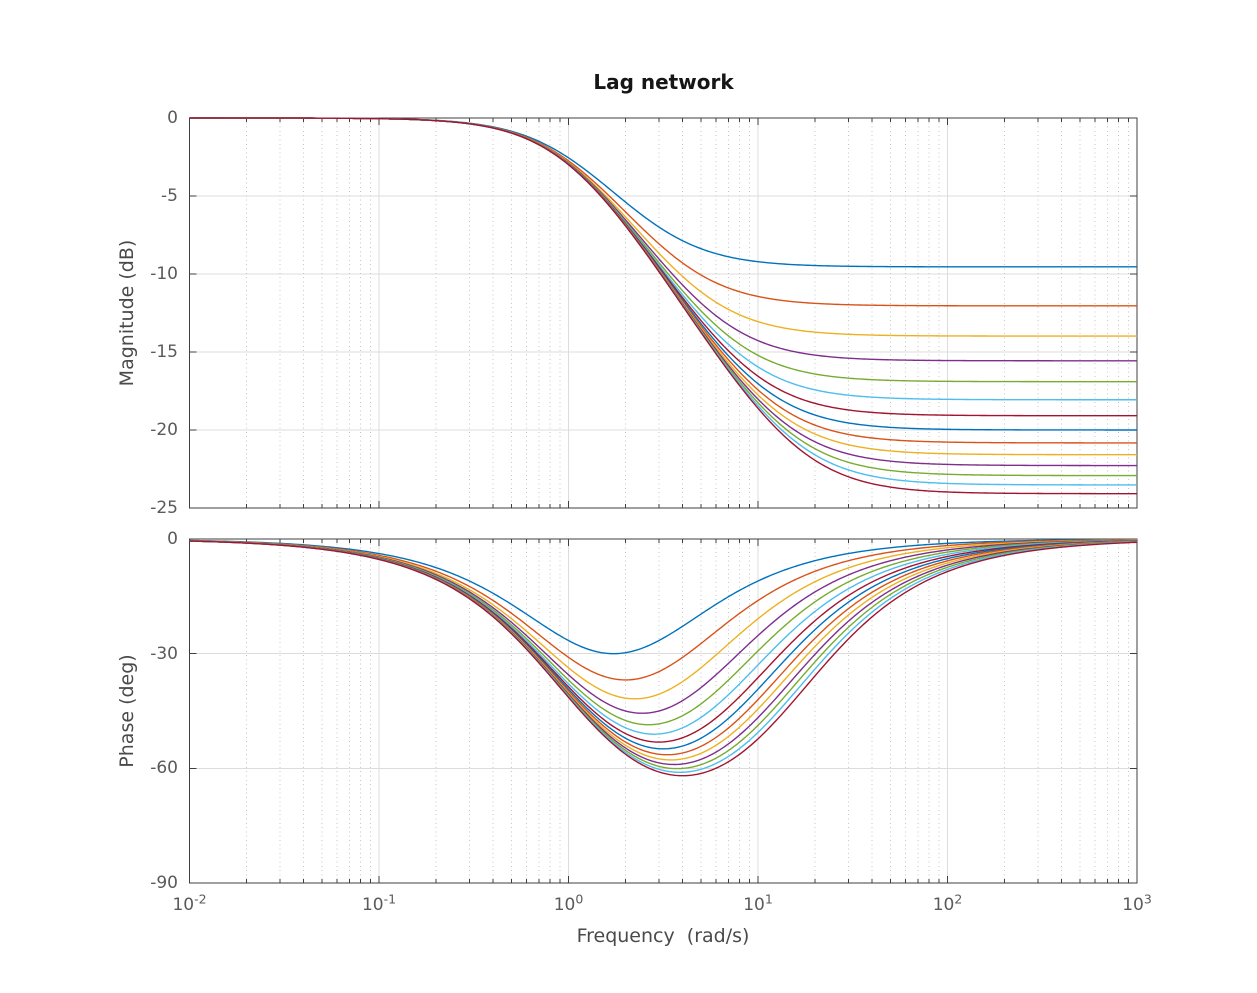 The image size is (1257, 993). What do you see at coordinates (127, 711) in the screenshot?
I see `phase-axis-label: Phase (deg)` at bounding box center [127, 711].